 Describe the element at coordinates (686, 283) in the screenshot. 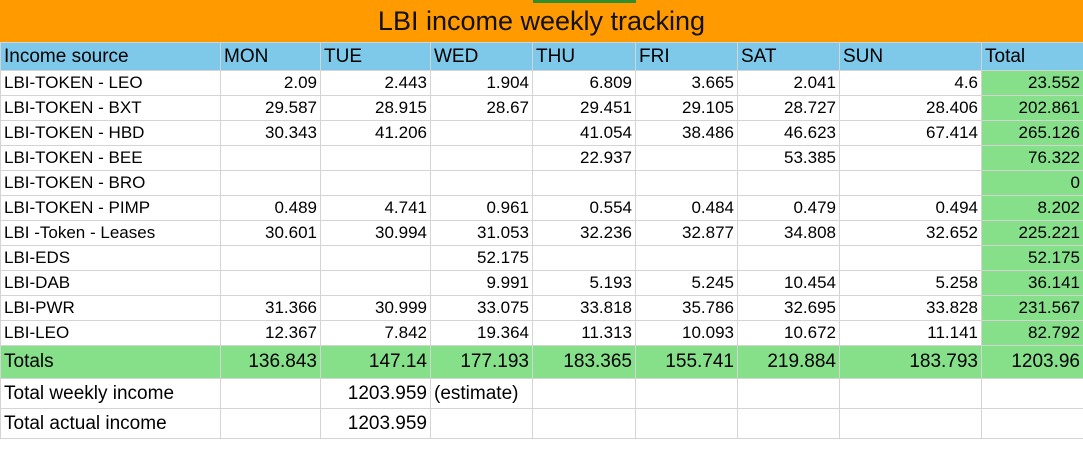

I see `value-cell: 5.245` at that location.